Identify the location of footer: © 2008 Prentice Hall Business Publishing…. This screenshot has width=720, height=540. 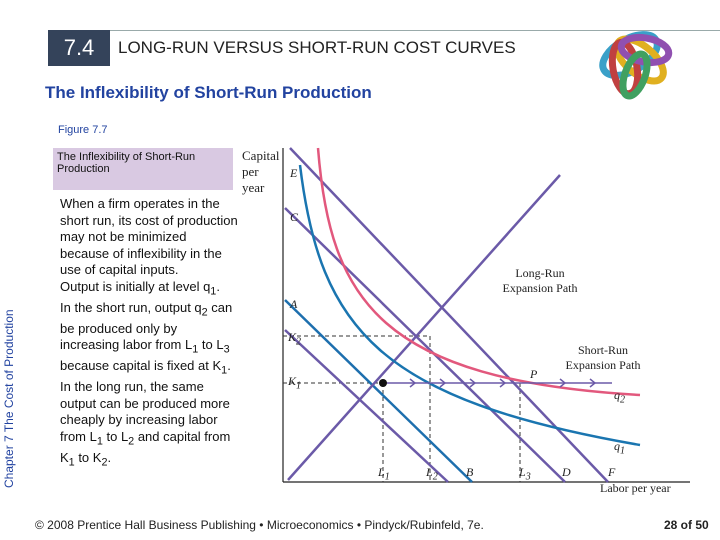
(259, 525).